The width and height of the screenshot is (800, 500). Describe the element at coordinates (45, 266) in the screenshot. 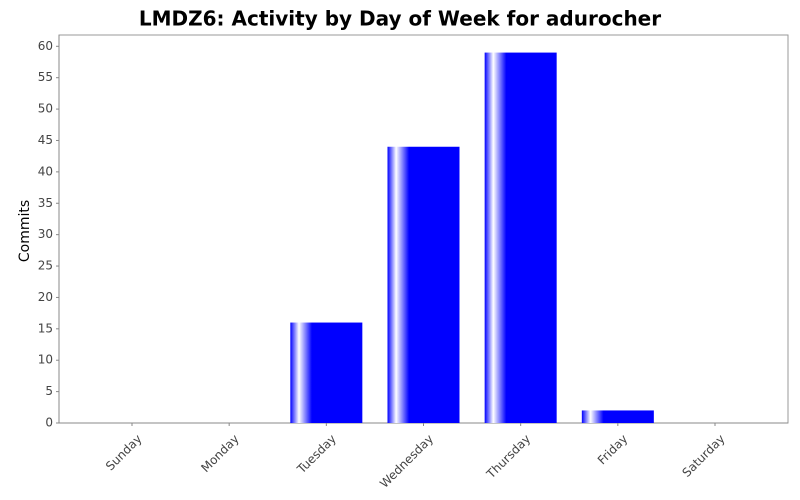

I see `y-tick-label: 25` at that location.